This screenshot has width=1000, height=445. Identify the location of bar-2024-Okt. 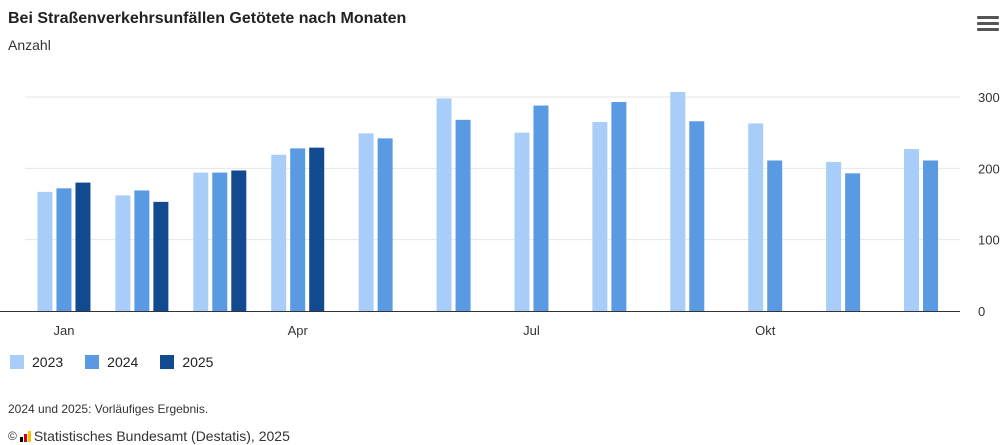
(775, 235).